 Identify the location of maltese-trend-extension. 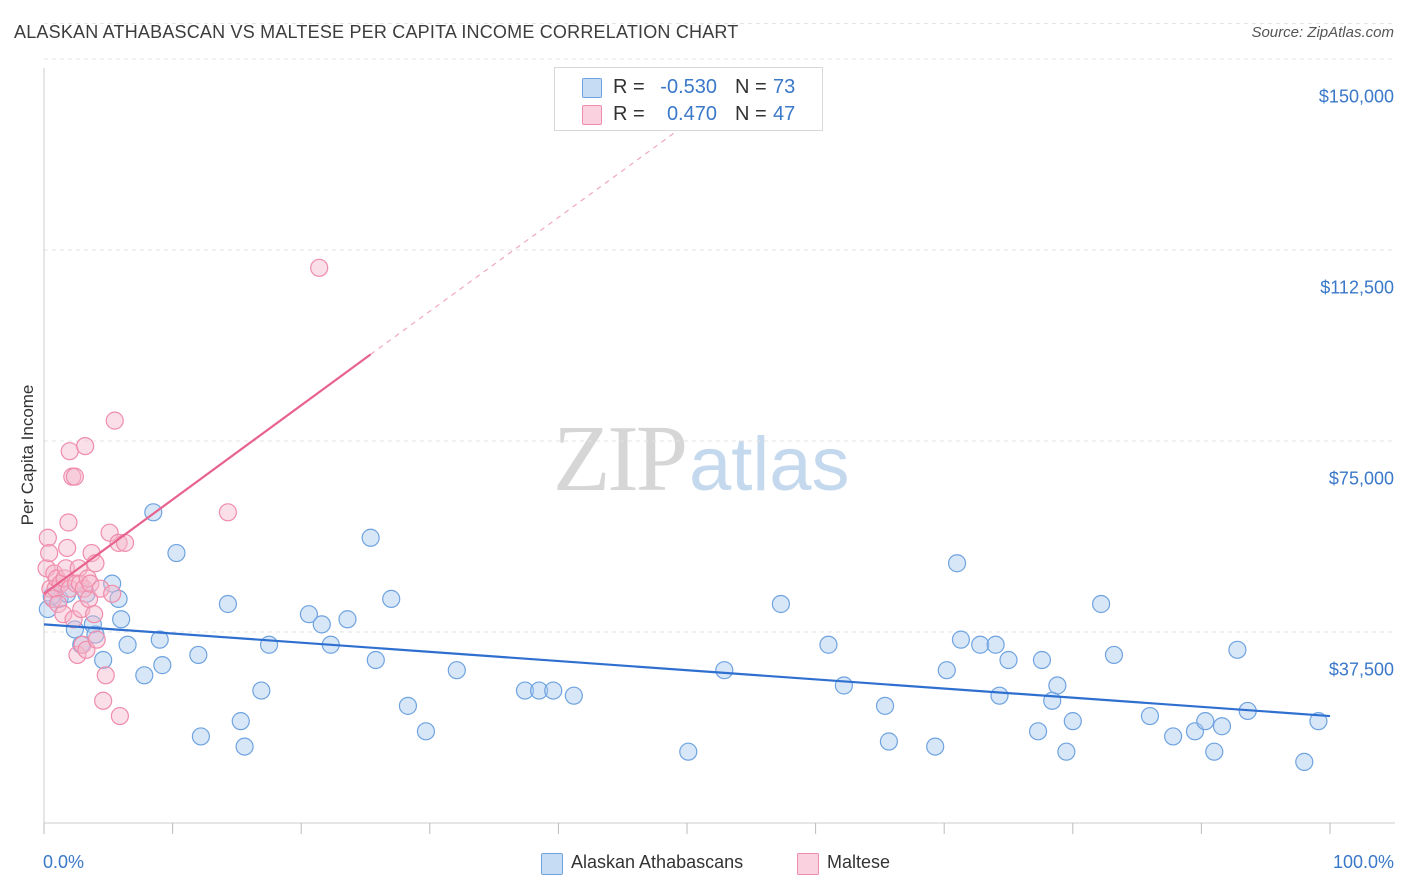
(542, 229).